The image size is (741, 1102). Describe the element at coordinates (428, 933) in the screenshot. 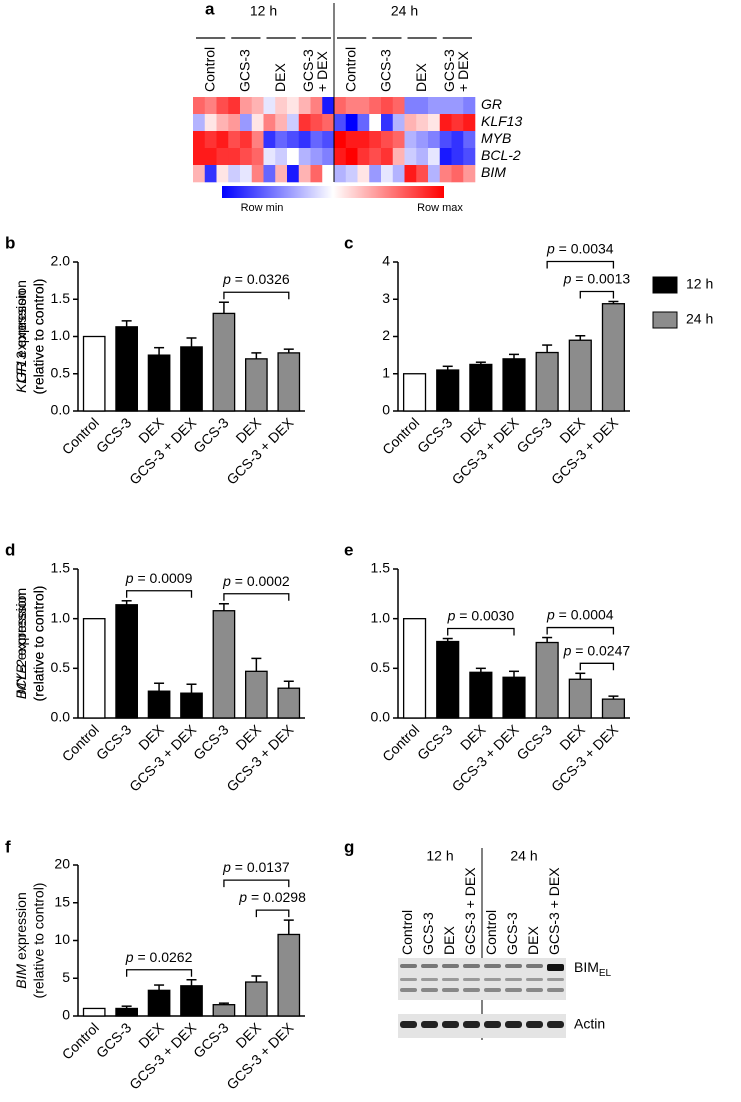

I see `lane-label: GCS-3` at that location.